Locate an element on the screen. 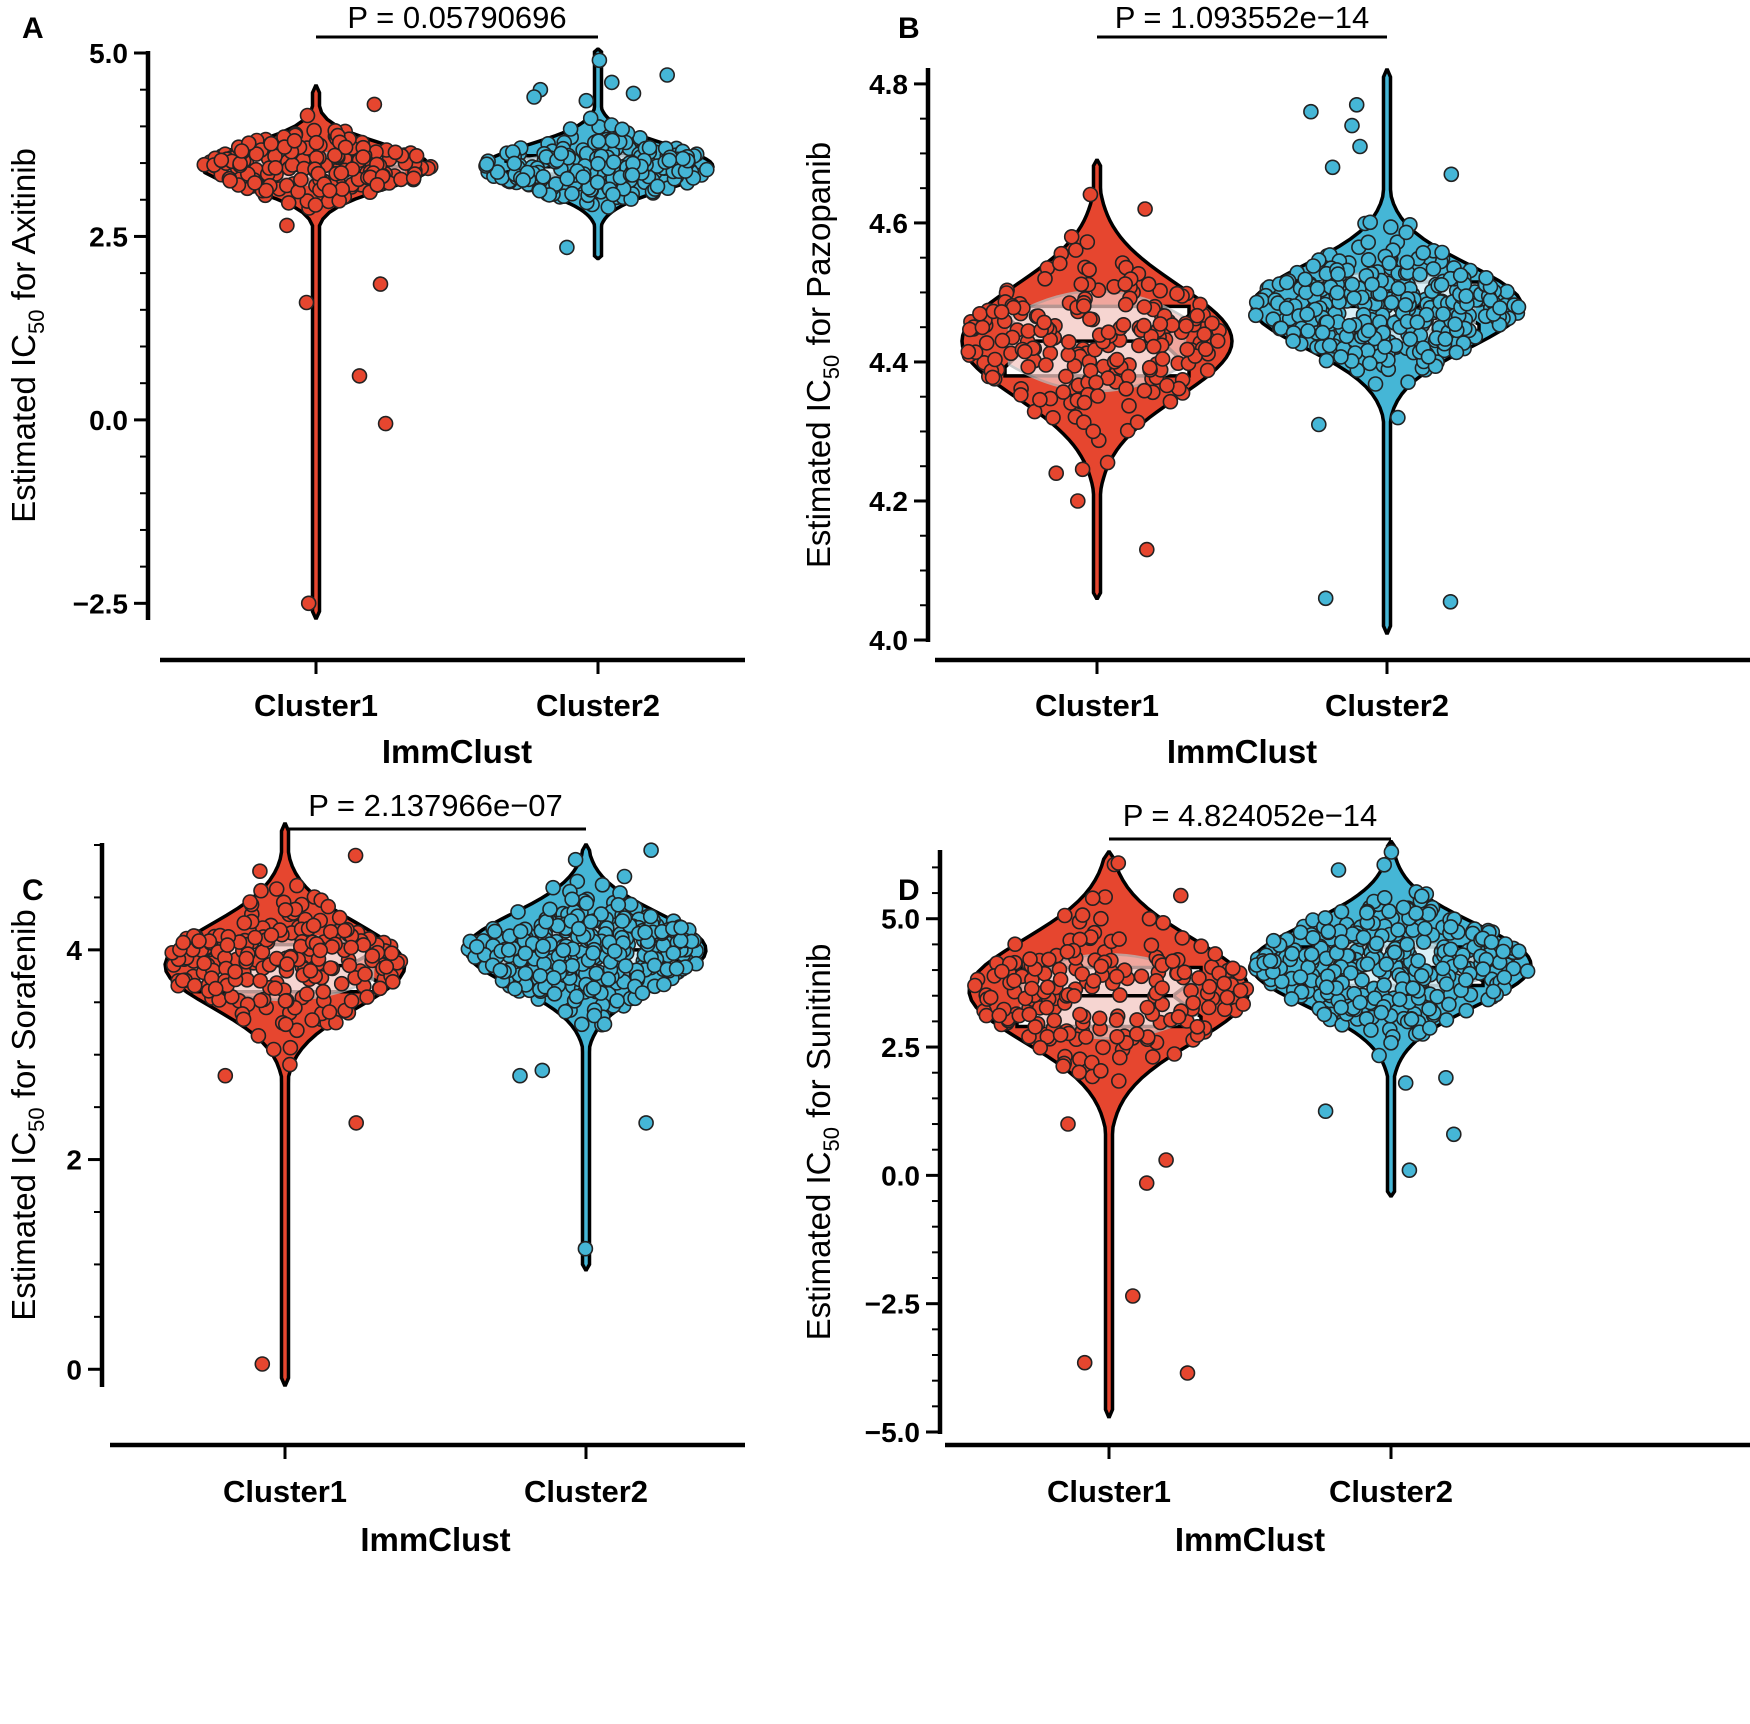  ylabel-prefix: Estimated IC is located at coordinates (818, 1246).